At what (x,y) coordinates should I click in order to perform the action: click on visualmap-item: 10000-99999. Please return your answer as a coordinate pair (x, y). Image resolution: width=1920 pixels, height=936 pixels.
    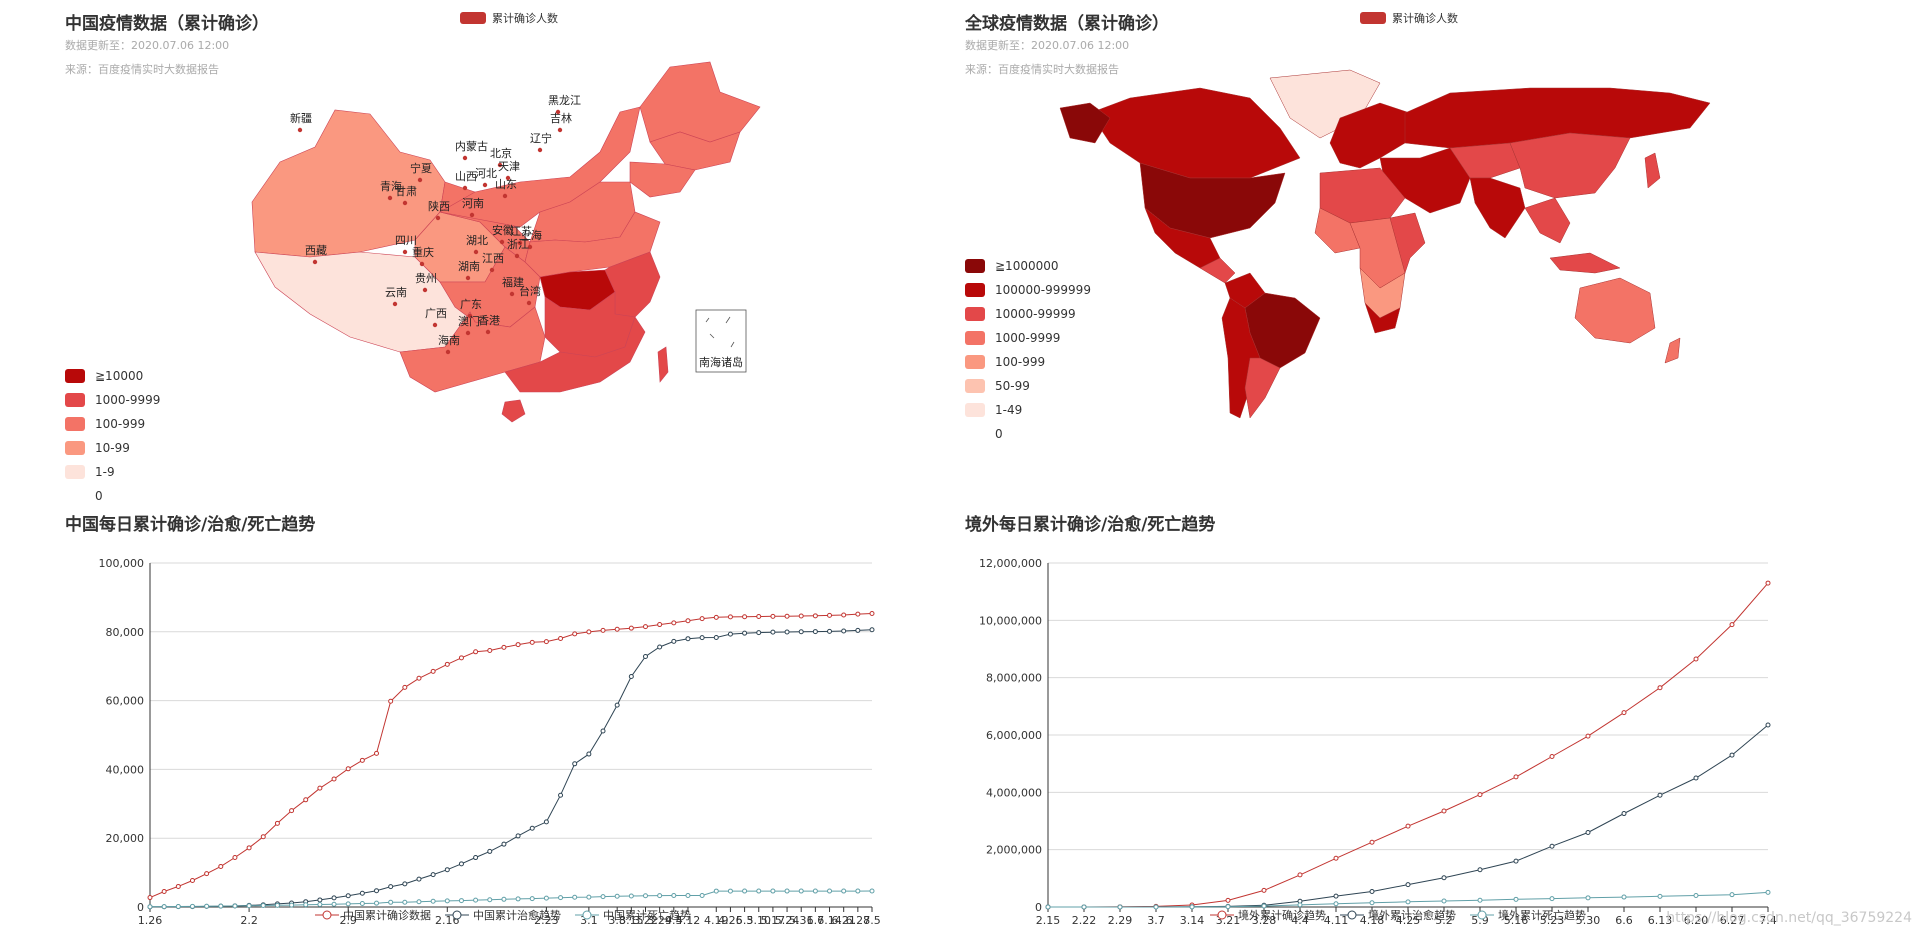
    Looking at the image, I should click on (1028, 314).